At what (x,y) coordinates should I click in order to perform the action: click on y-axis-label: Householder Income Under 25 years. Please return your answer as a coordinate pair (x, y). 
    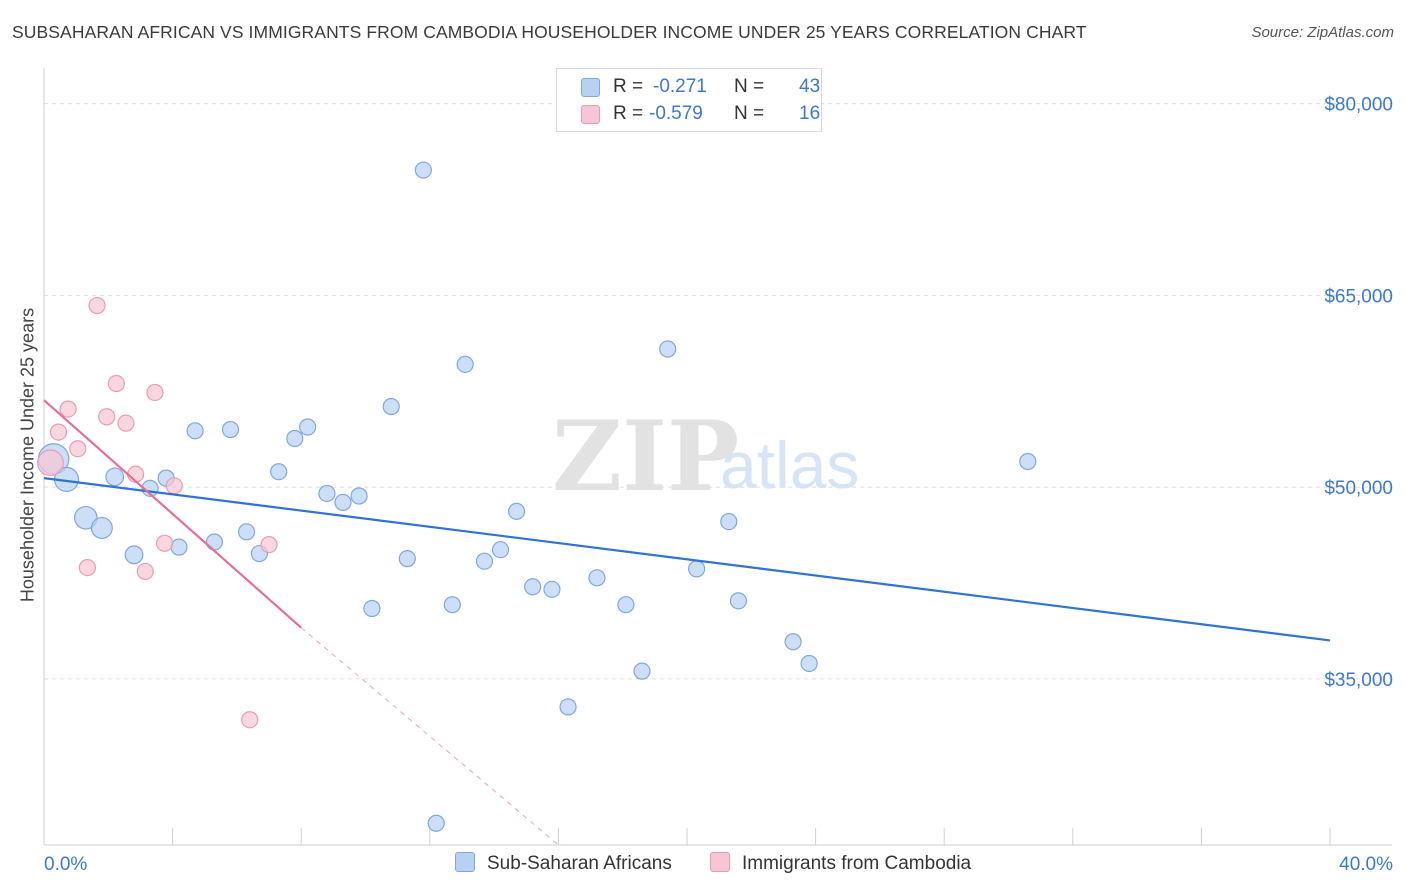
    Looking at the image, I should click on (27, 455).